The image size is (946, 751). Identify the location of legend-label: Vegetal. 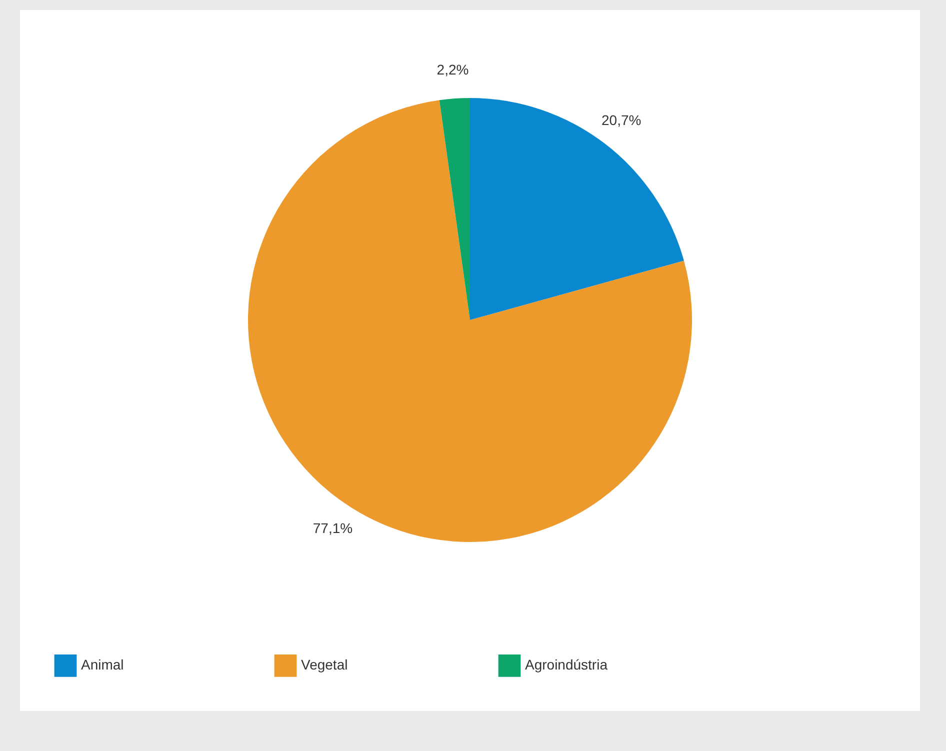
(324, 664).